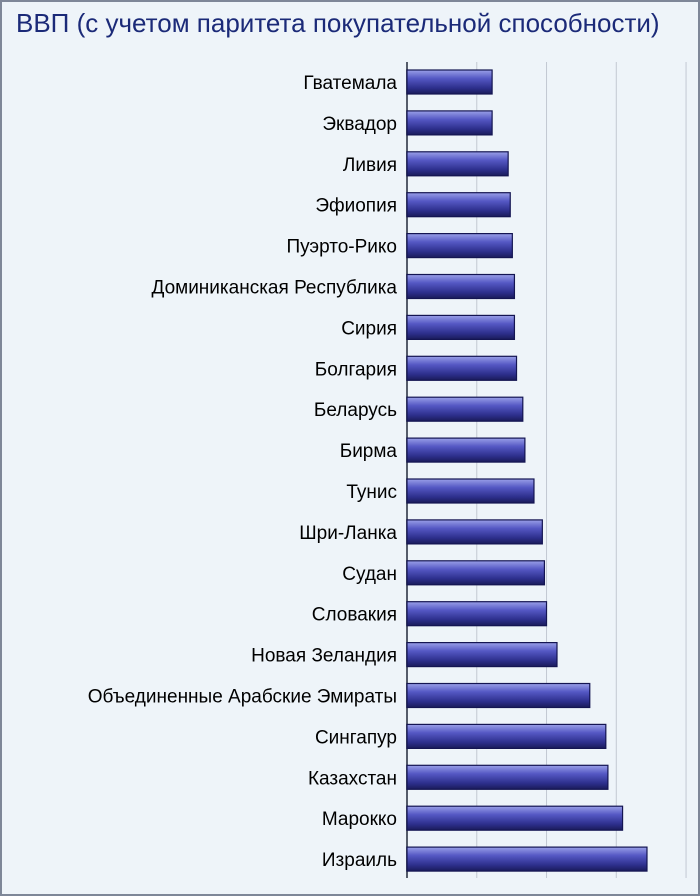 This screenshot has height=896, width=700. Describe the element at coordinates (354, 615) in the screenshot. I see `category-label: Словакия` at that location.